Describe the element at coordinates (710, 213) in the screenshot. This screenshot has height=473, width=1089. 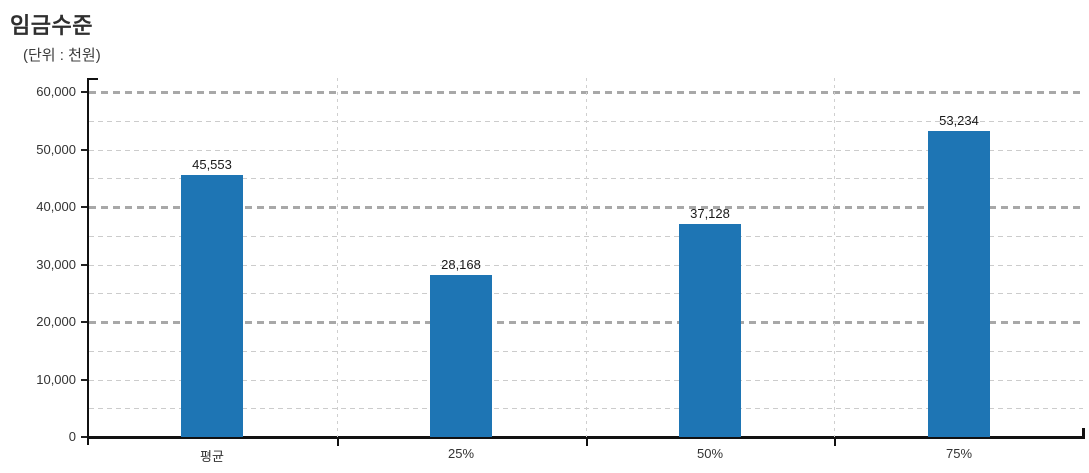
I see `bar-value-label: 37,128` at that location.